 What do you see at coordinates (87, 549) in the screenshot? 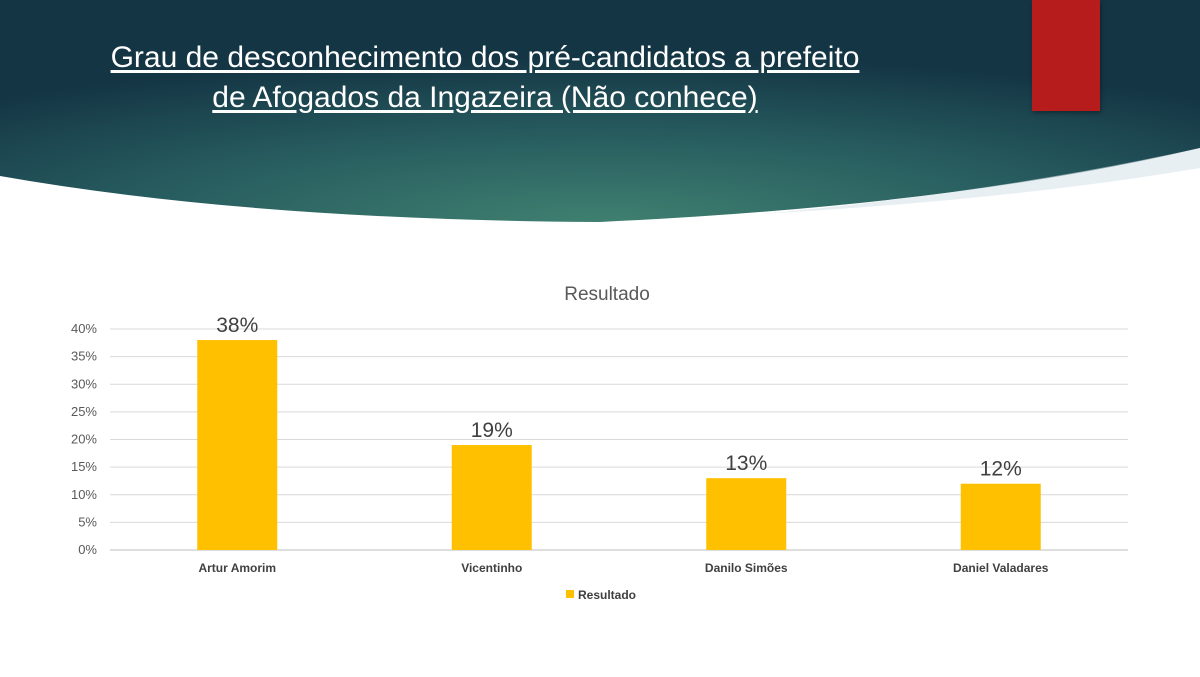
I see `y-tick-label: 0%` at bounding box center [87, 549].